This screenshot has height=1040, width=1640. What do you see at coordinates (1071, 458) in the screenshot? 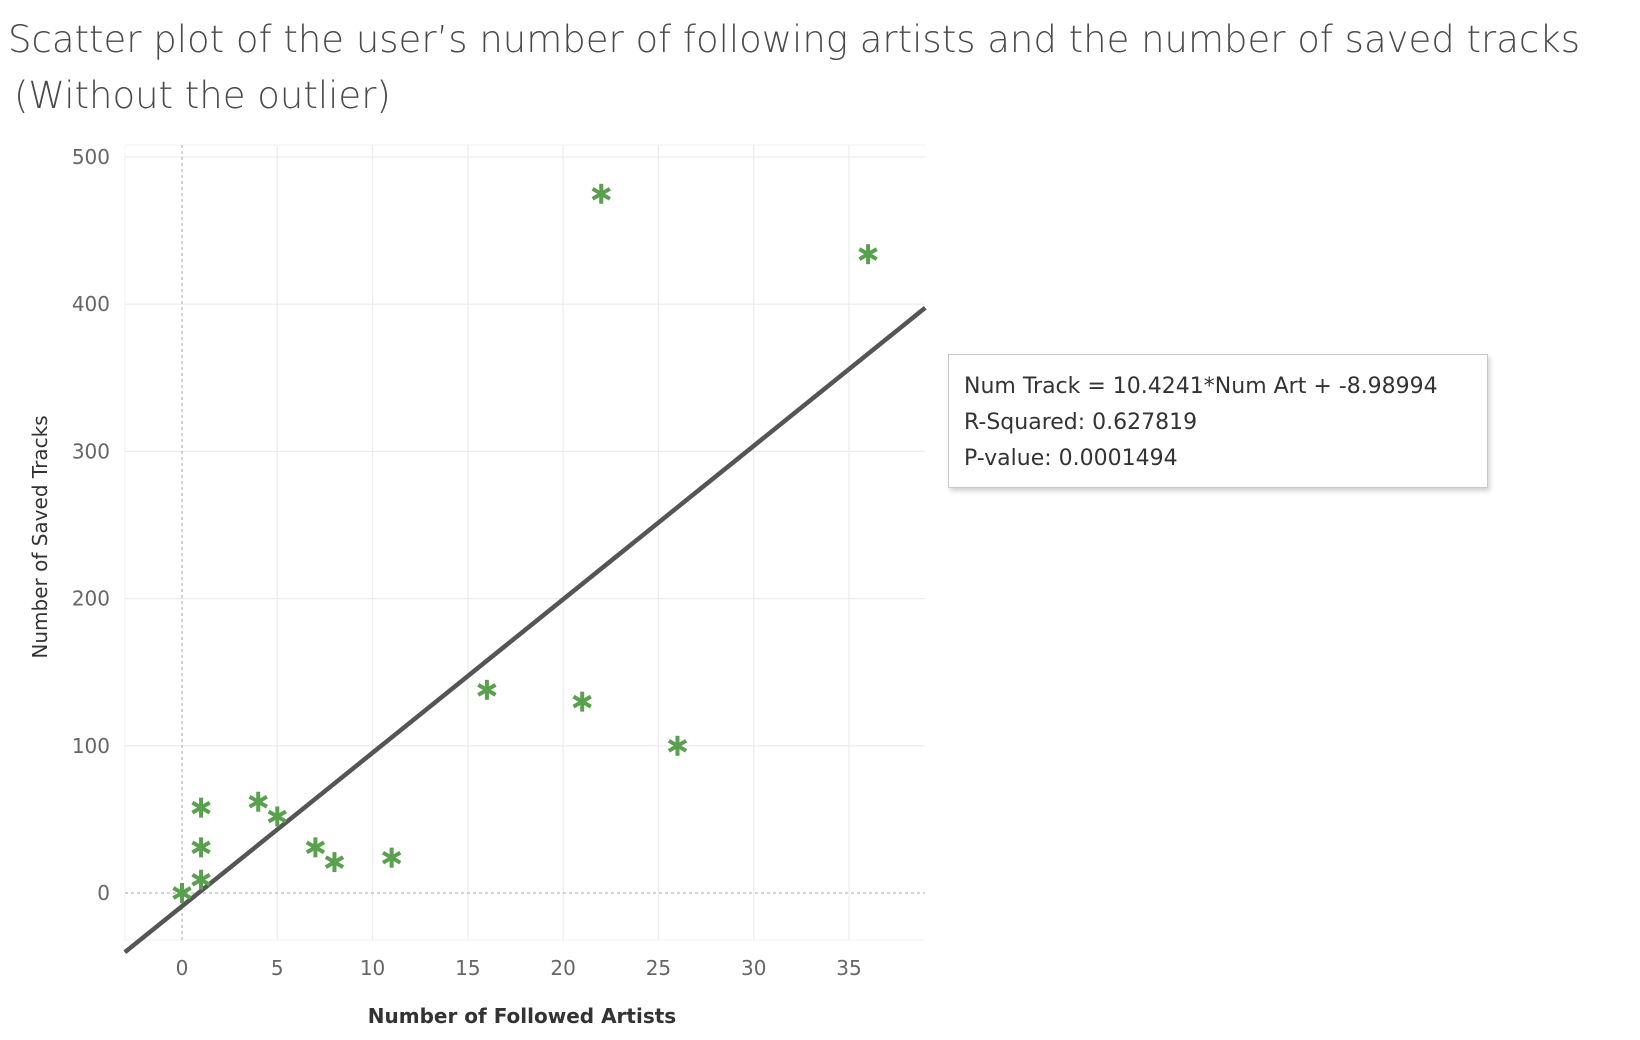
I see `trend-p-value: P-value: 0.0001494` at bounding box center [1071, 458].